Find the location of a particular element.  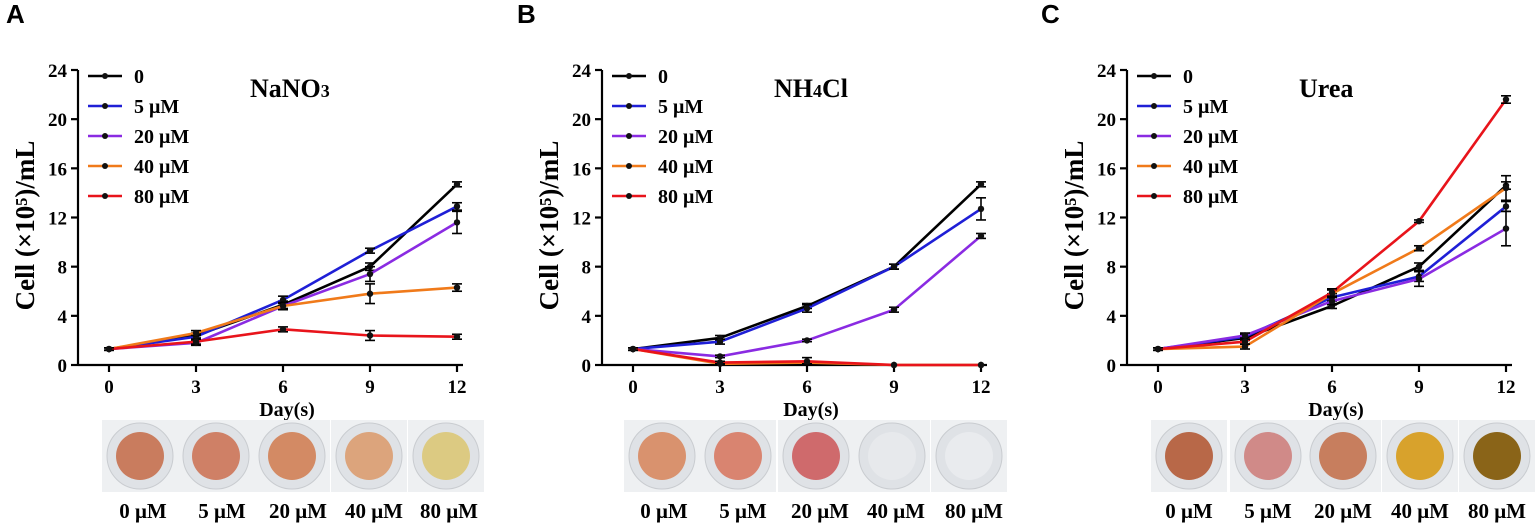

series-line is located at coordinates (283, 267).